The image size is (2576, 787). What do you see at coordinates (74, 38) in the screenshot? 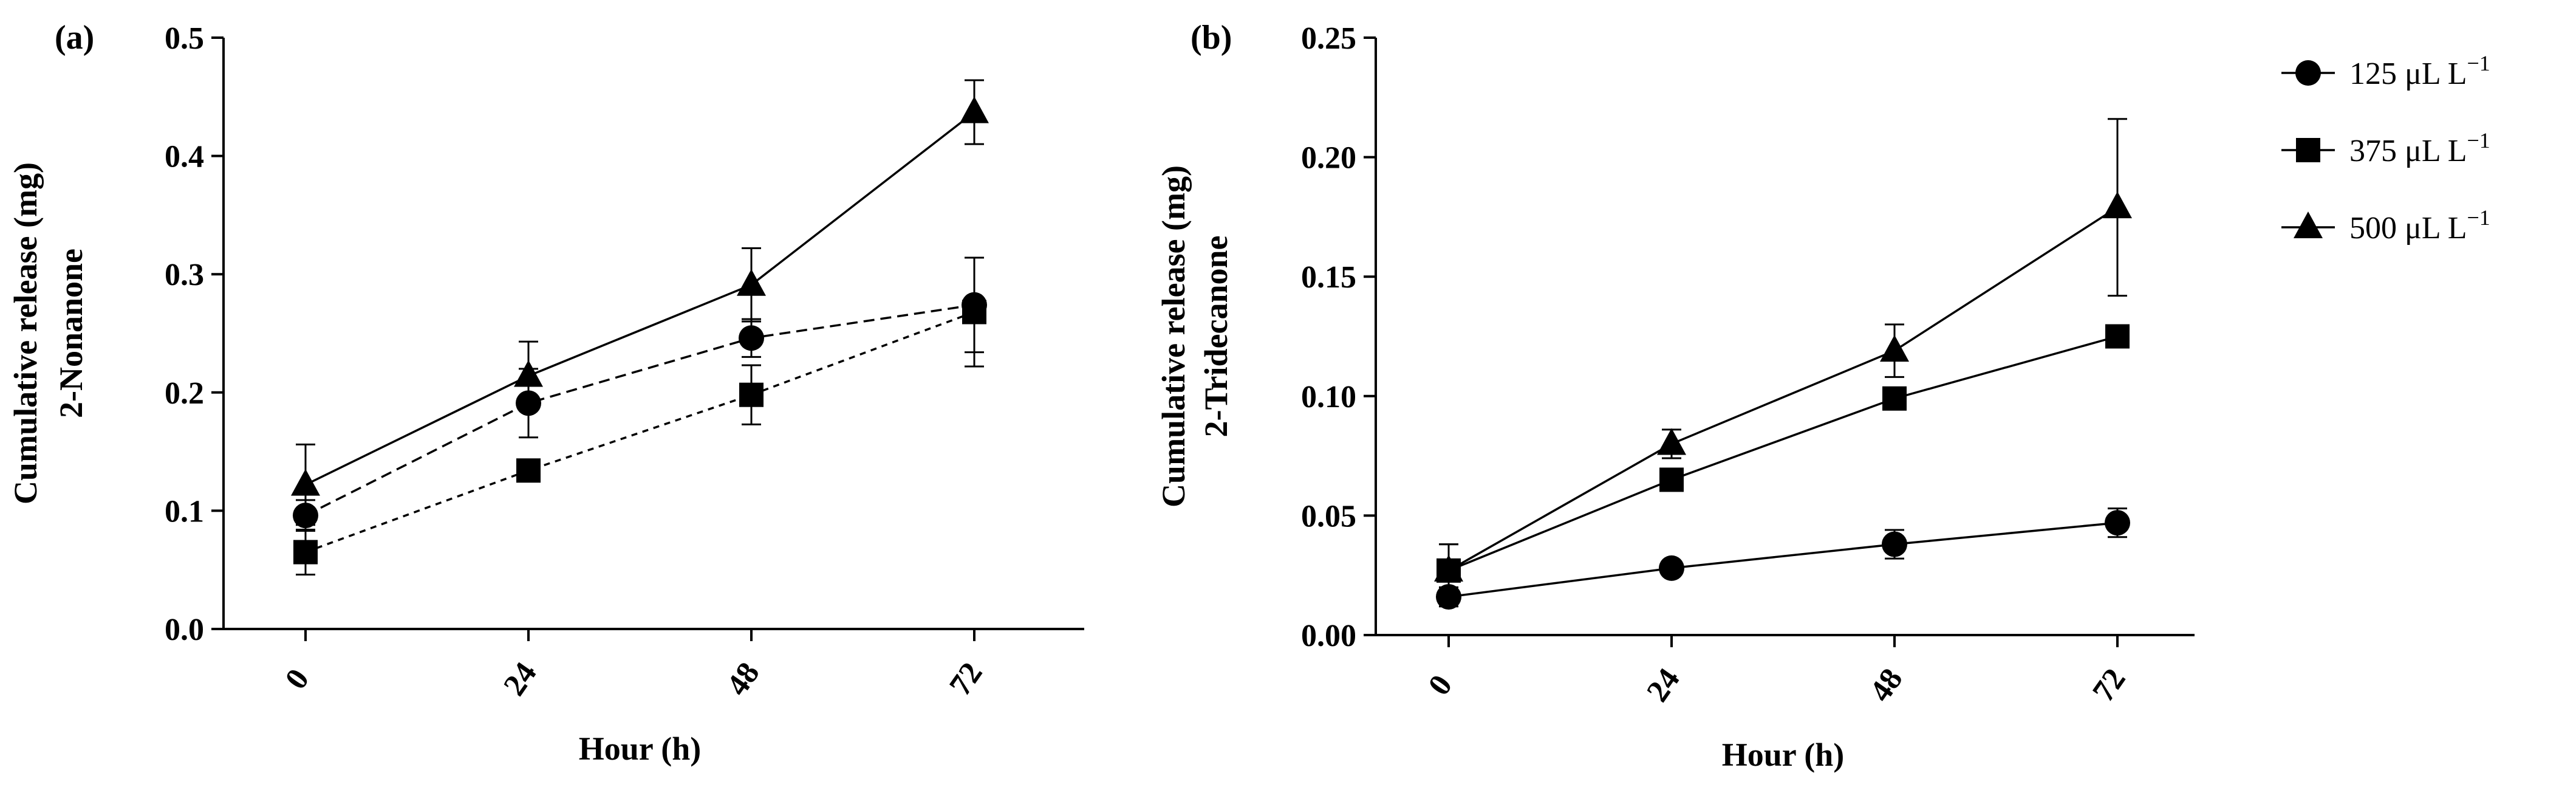
I see `panel-label: (a)` at bounding box center [74, 38].